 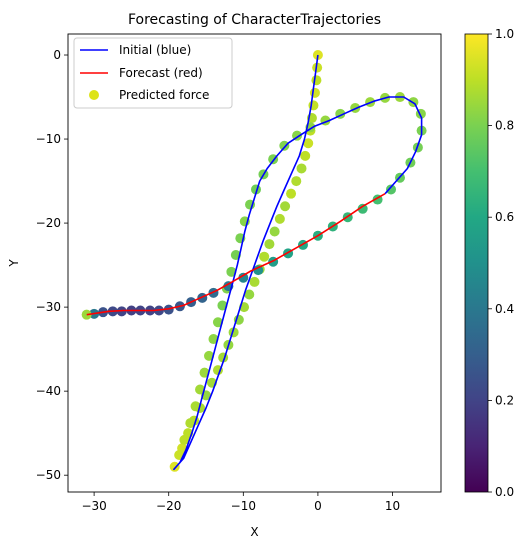 What do you see at coordinates (504, 400) in the screenshot?
I see `colorbar-tick-label: 0.2` at bounding box center [504, 400].